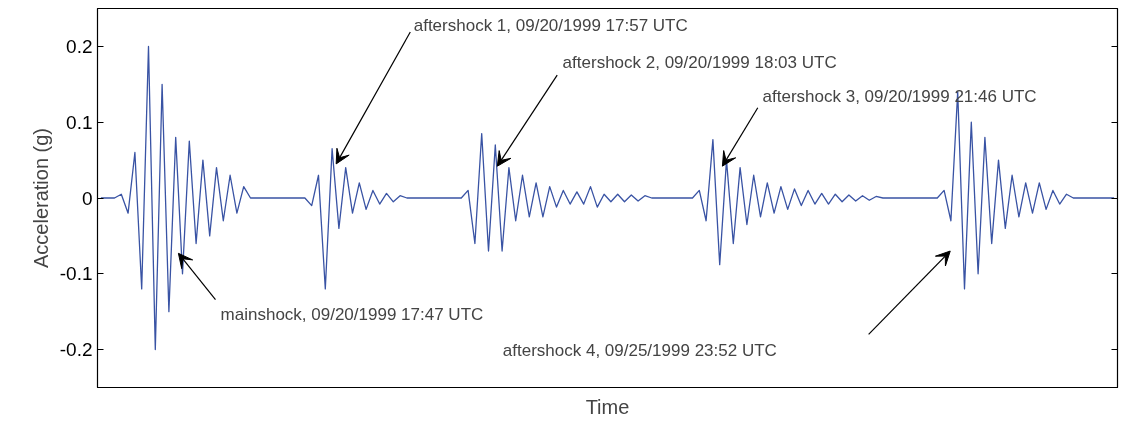 This screenshot has width=1133, height=428. What do you see at coordinates (639, 350) in the screenshot?
I see `annotation: aftershock 4, 09/25/1999 23:52 UTC` at bounding box center [639, 350].